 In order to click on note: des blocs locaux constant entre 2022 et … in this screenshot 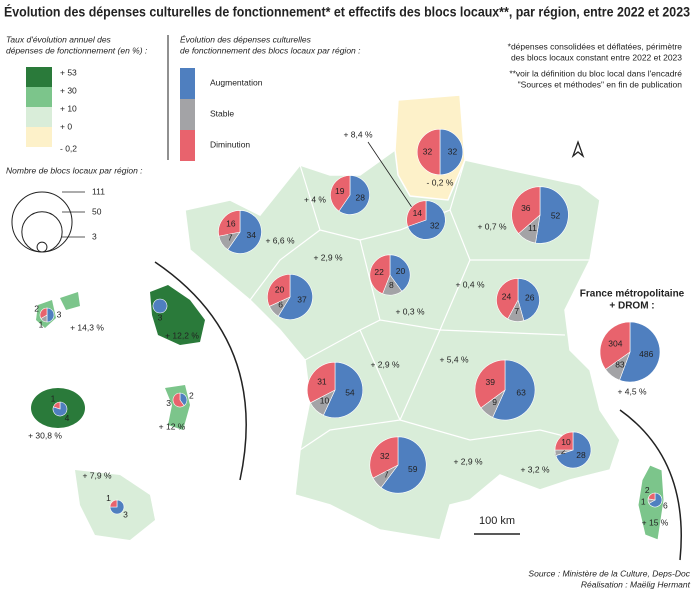, I will do `click(596, 57)`.